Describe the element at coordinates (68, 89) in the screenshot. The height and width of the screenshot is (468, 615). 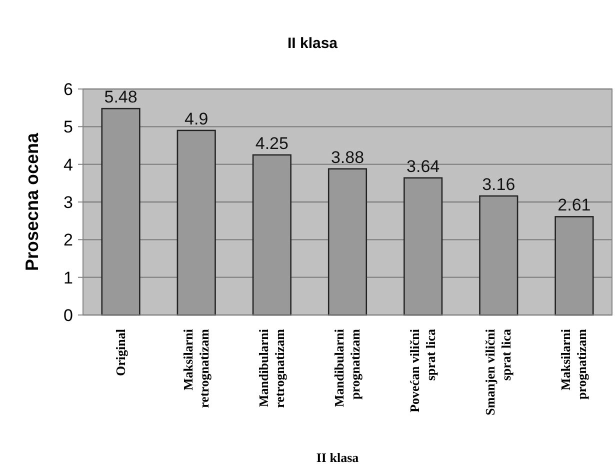
I see `y-tick-label: 6` at that location.